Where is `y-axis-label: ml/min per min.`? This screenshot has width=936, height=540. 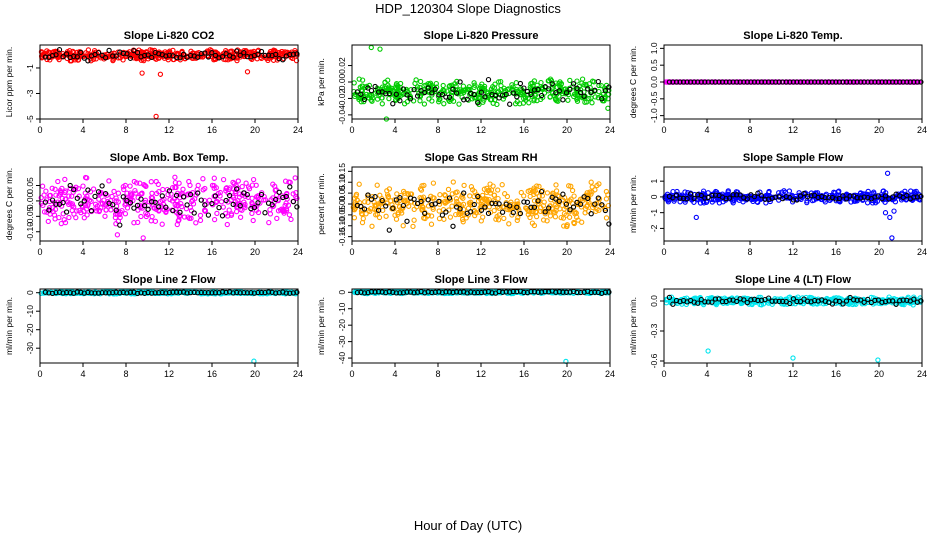
y-axis-label: ml/min per min. is located at coordinates (321, 326).